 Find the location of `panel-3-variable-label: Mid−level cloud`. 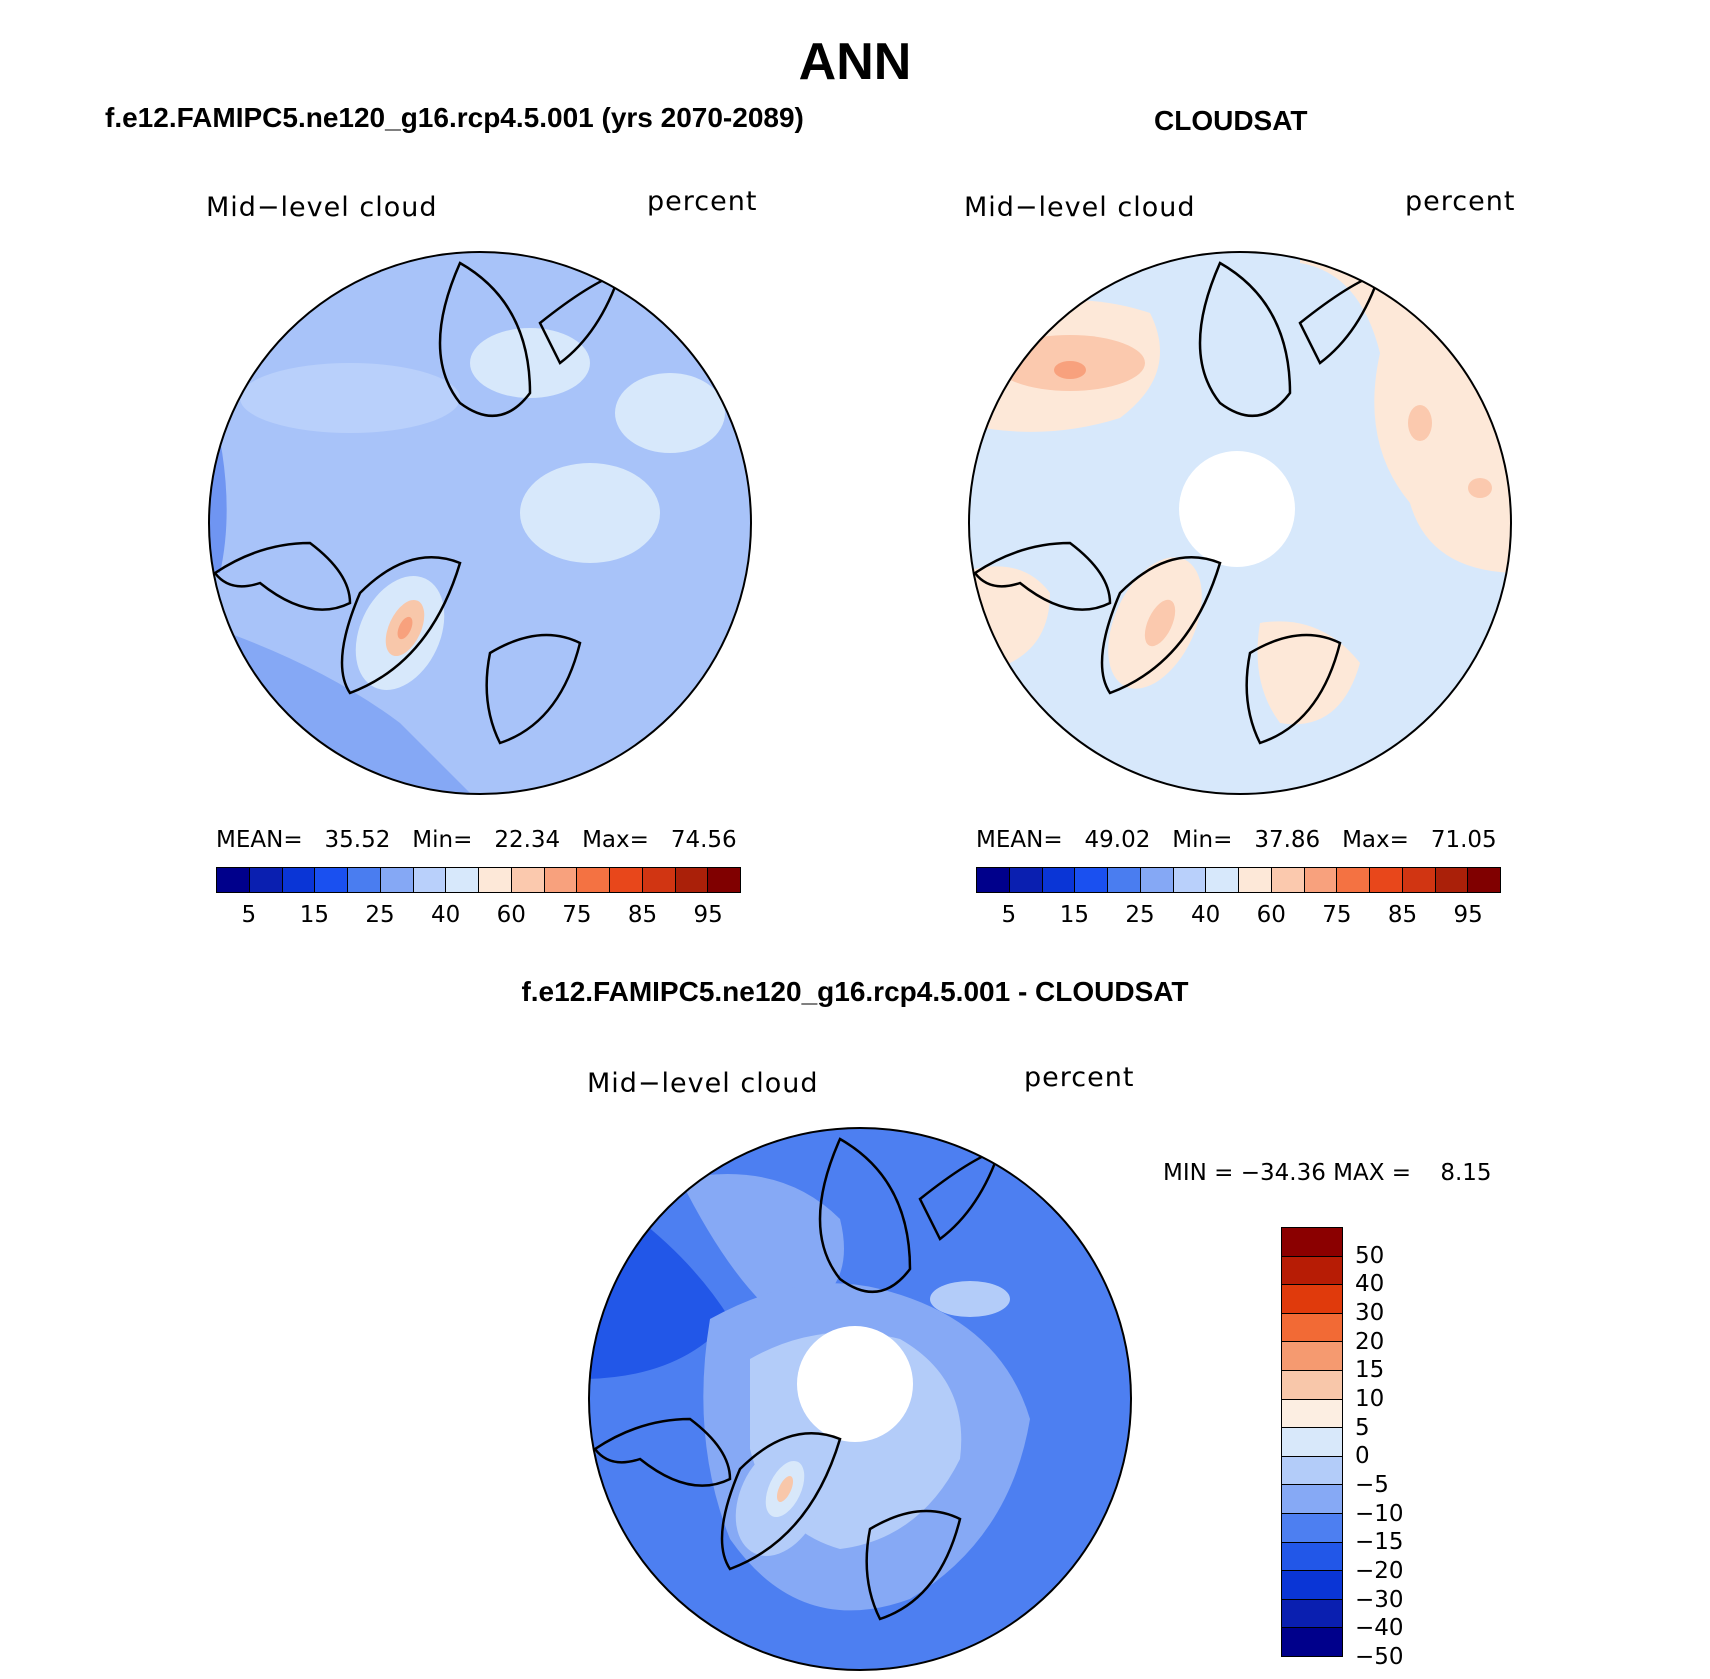

panel-3-variable-label: Mid−level cloud is located at coordinates (703, 1083).